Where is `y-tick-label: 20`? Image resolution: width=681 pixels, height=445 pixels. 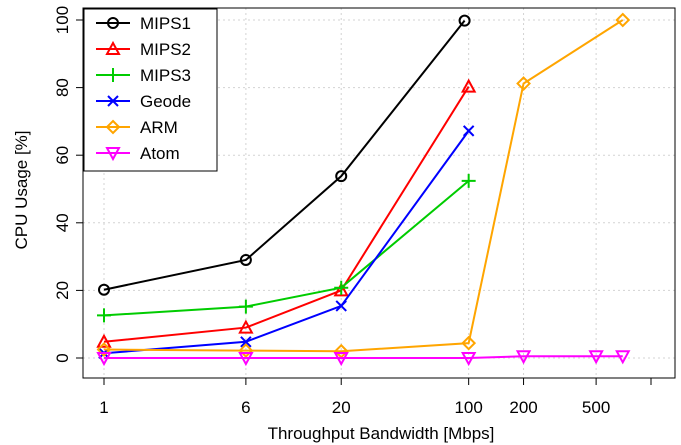 y-tick-label: 20 is located at coordinates (62, 290).